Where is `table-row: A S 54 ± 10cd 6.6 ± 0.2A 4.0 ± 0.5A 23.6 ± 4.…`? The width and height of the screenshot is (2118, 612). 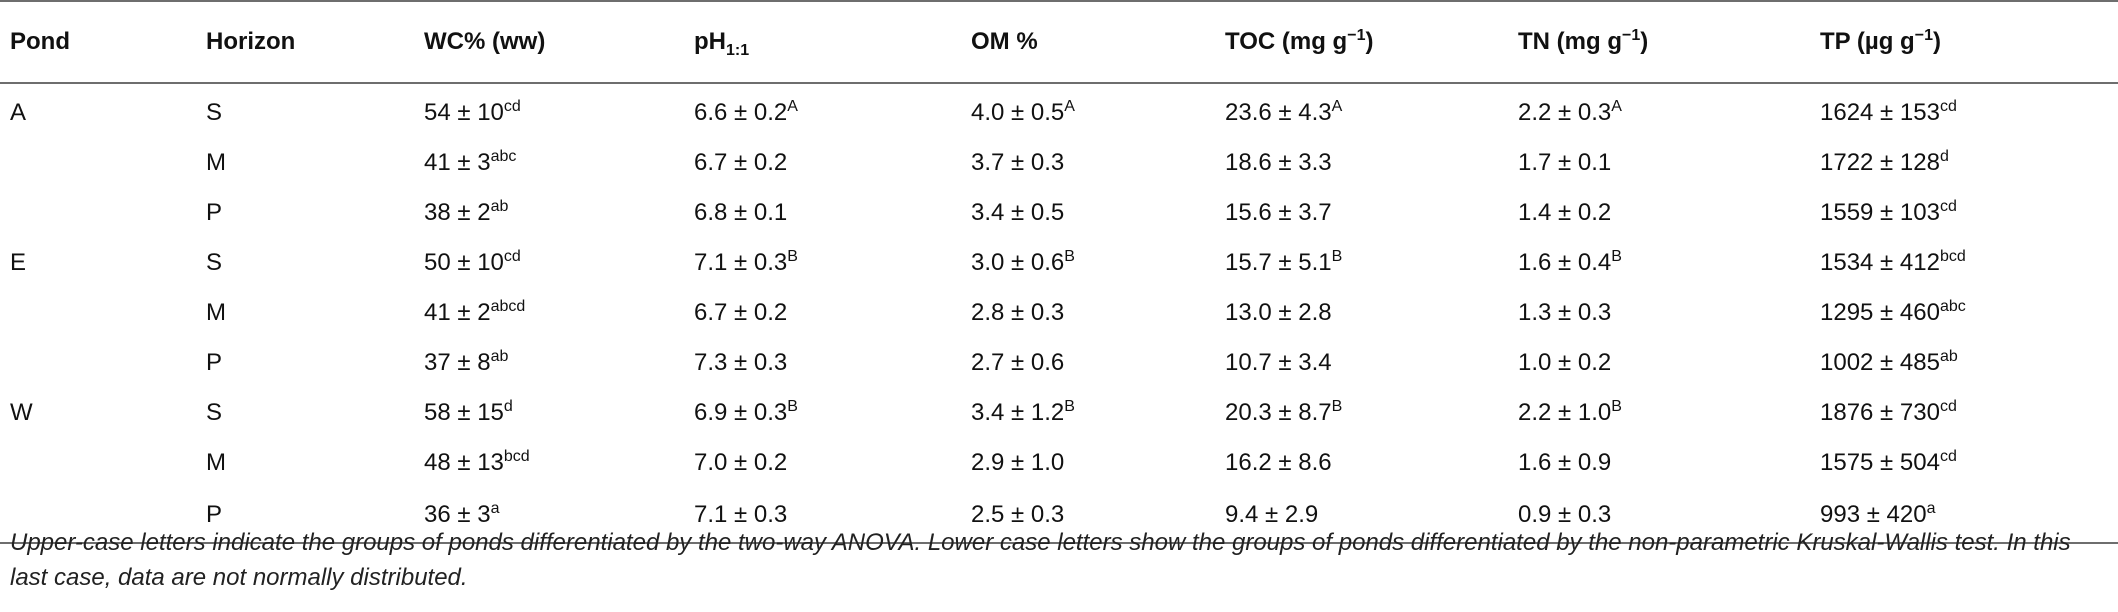
table-row: A S 54 ± 10cd 6.6 ± 0.2A 4.0 ± 0.5A 23.6 ± 4.… is located at coordinates (1059, 110).